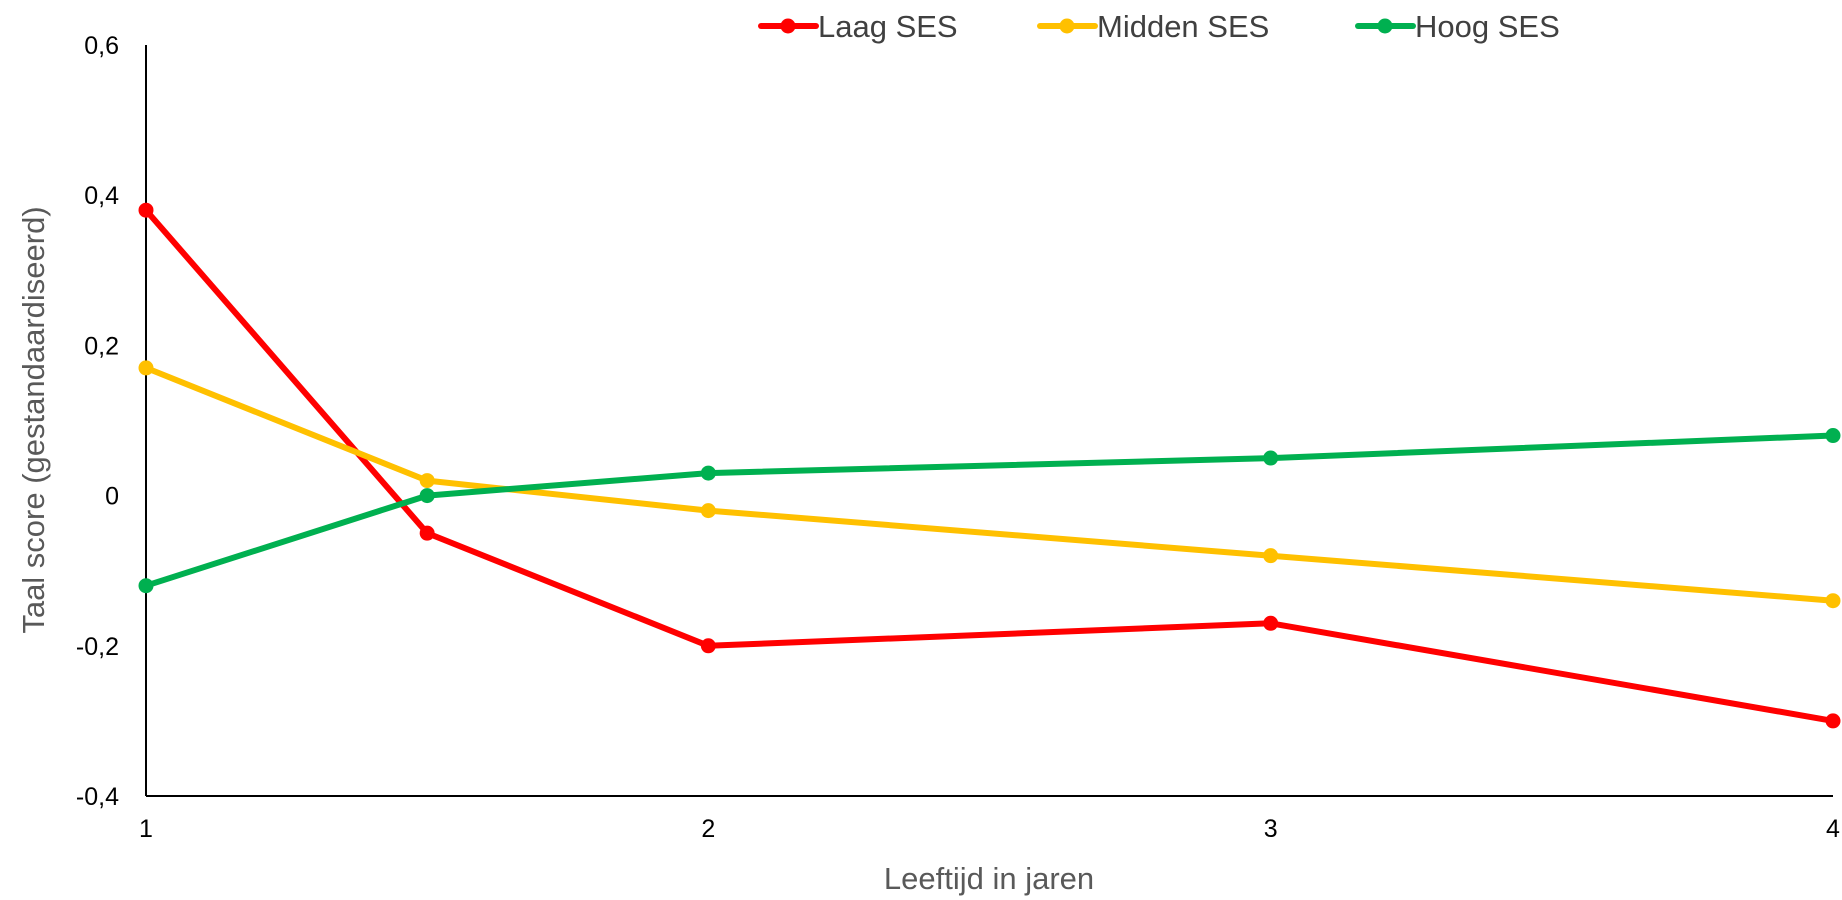  I want to click on legend-item-laag-ses: Laag SES, so click(858, 26).